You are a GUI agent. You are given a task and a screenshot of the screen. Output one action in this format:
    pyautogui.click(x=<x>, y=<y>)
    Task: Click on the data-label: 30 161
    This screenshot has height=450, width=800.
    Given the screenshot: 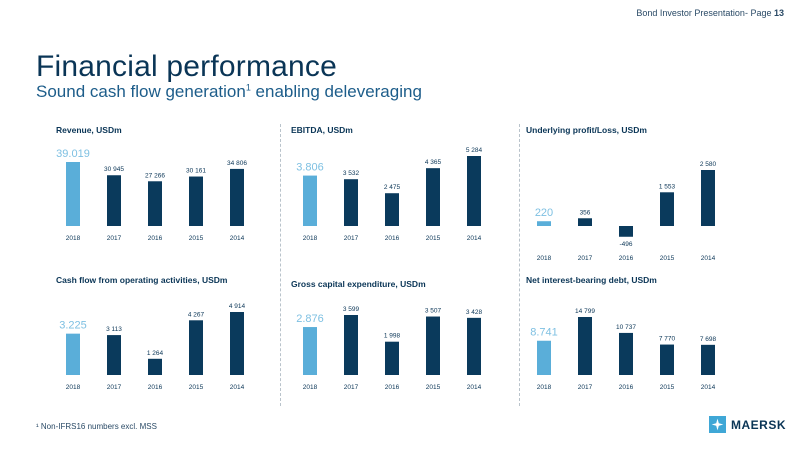 What is the action you would take?
    pyautogui.click(x=196, y=171)
    